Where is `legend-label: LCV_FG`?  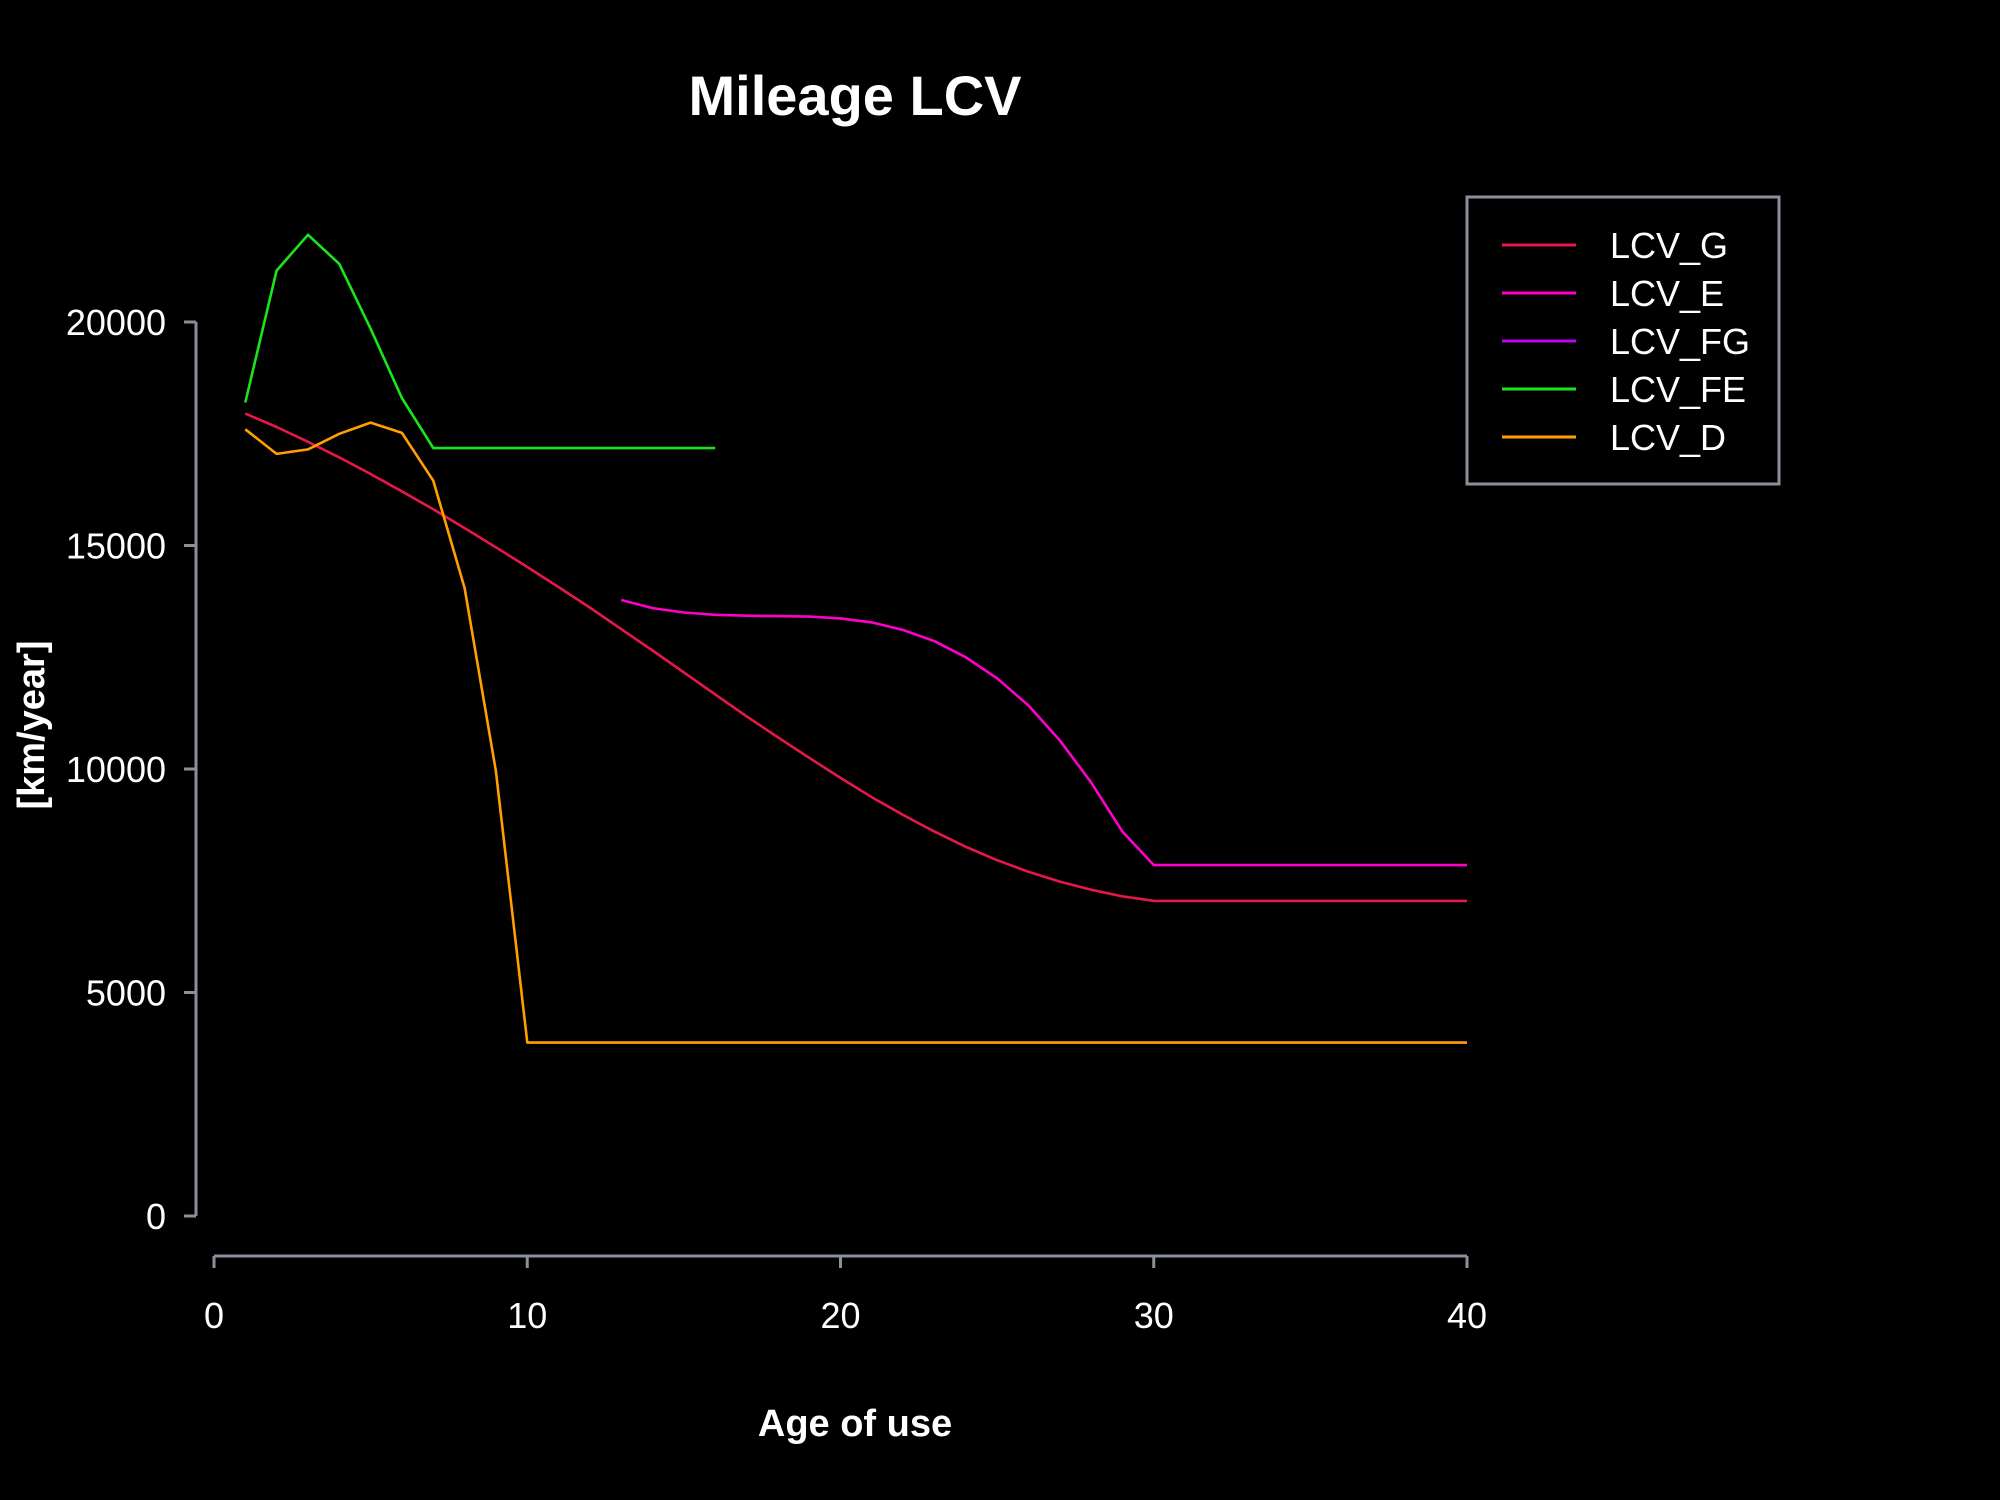 legend-label: LCV_FG is located at coordinates (1680, 341).